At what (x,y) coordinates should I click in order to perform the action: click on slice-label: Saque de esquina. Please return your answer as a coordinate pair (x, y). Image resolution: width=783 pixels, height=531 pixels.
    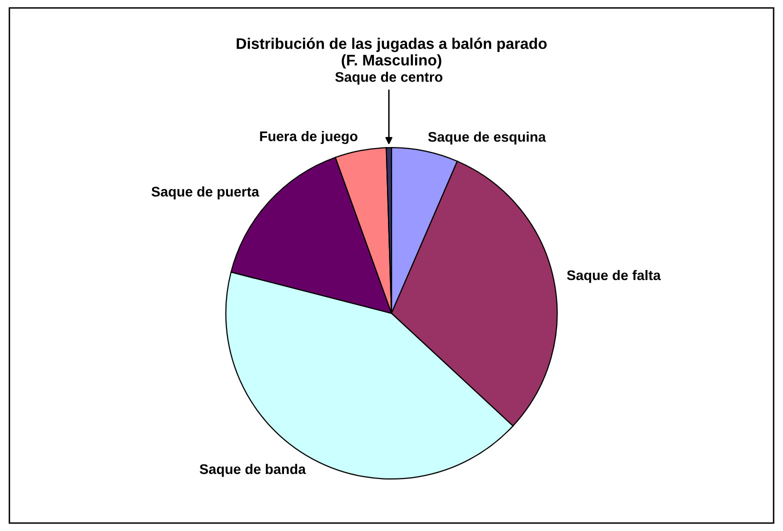
    Looking at the image, I should click on (487, 138).